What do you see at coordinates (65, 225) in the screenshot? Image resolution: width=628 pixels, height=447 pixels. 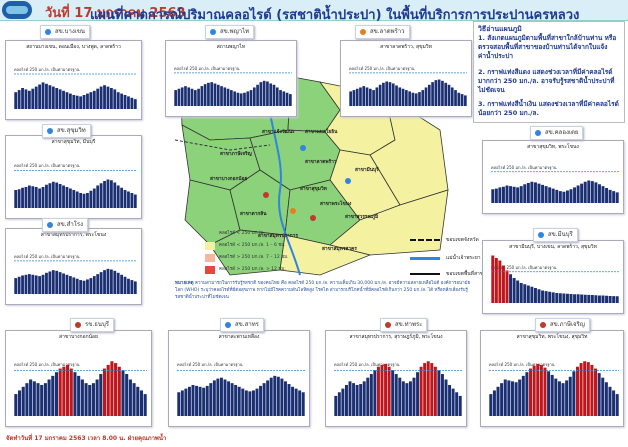 I see `branch-tag: สข.สำโรง` at bounding box center [65, 225].